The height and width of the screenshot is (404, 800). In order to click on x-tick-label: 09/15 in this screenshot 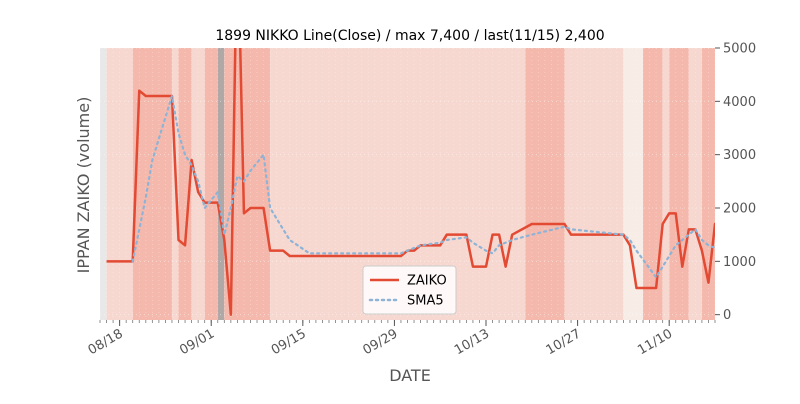, I will do `click(289, 342)`.